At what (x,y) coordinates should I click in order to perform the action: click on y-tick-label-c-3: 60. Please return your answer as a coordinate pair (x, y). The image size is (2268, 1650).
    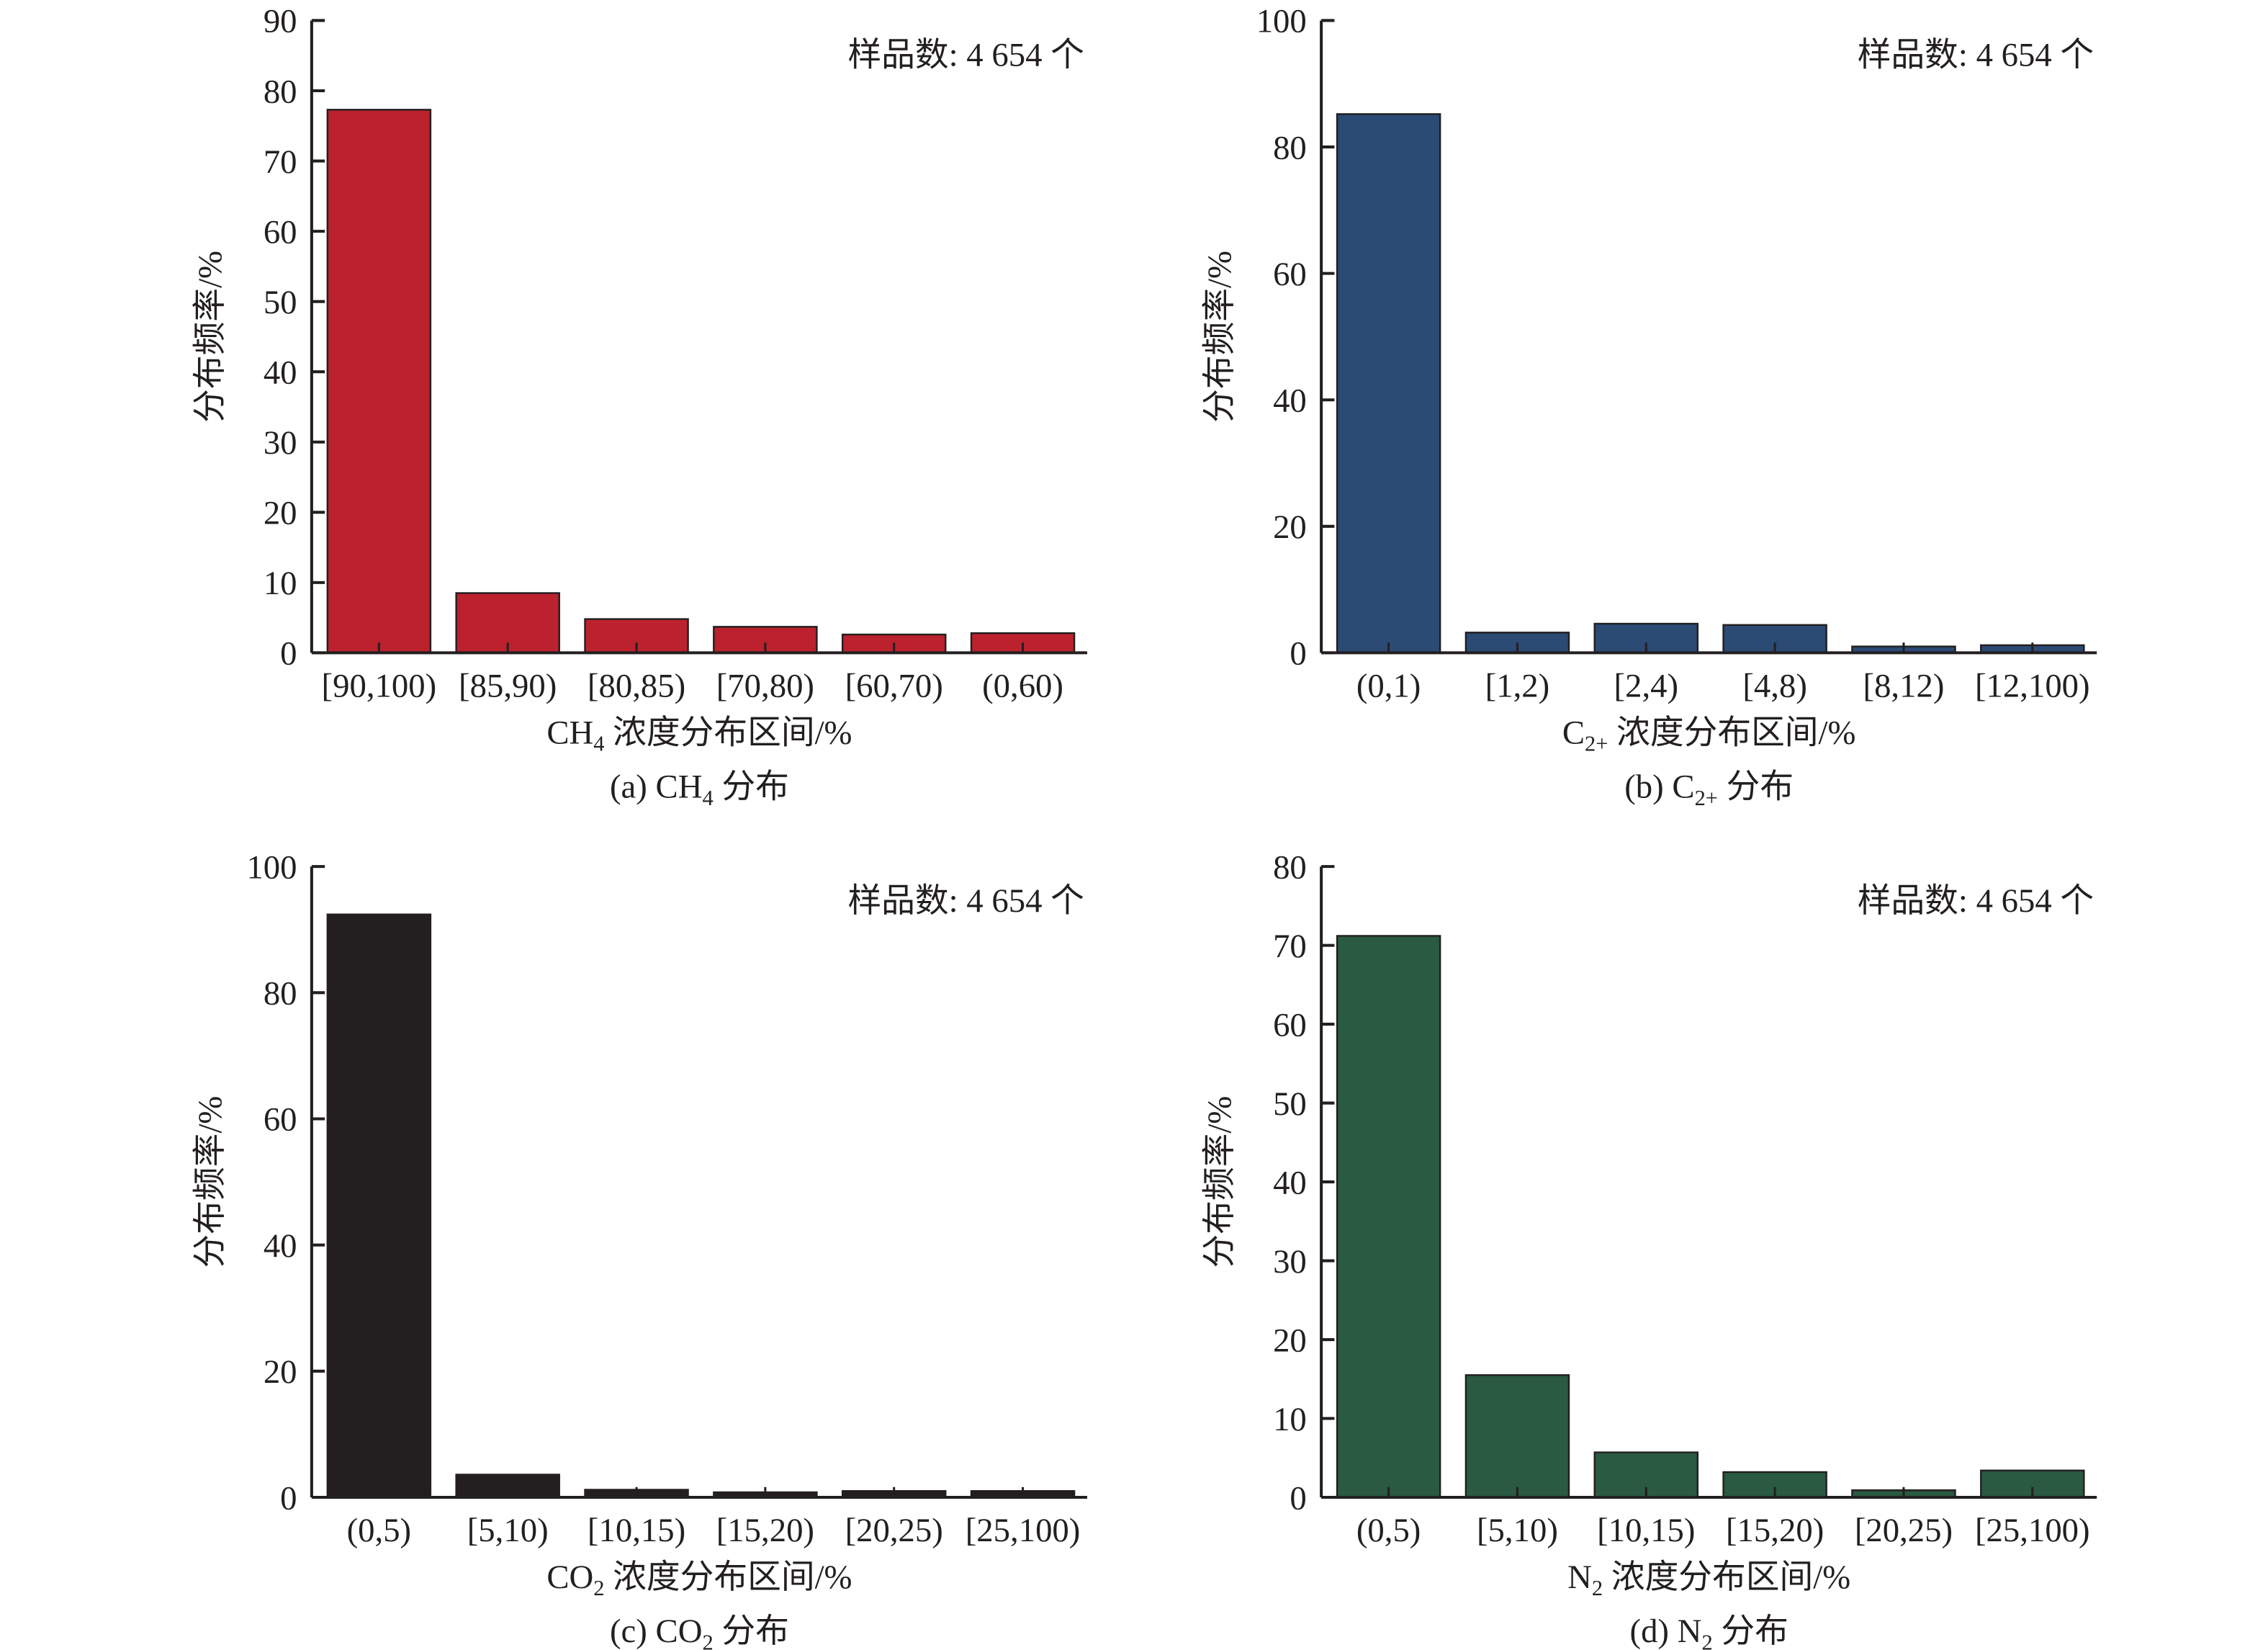
    Looking at the image, I should click on (280, 1120).